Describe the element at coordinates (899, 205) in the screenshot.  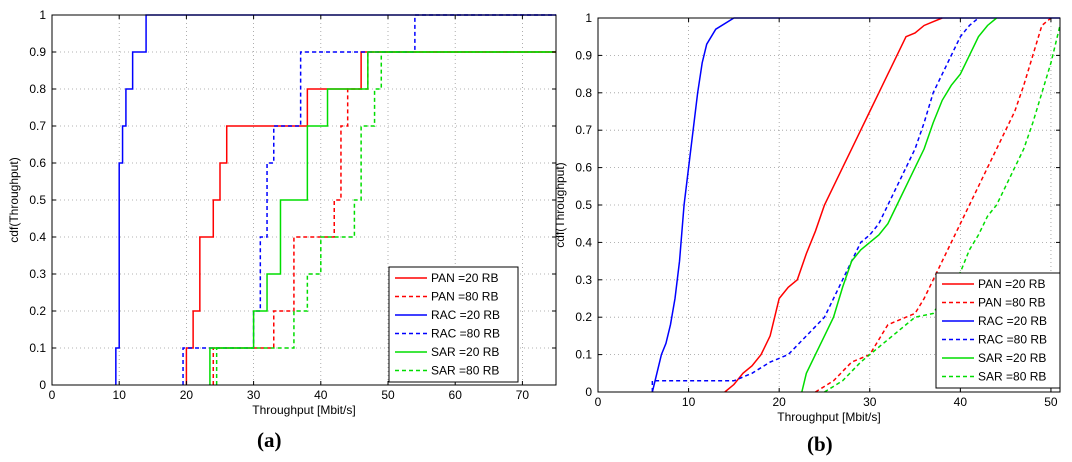
I see `series-line-sar-20-rb` at that location.